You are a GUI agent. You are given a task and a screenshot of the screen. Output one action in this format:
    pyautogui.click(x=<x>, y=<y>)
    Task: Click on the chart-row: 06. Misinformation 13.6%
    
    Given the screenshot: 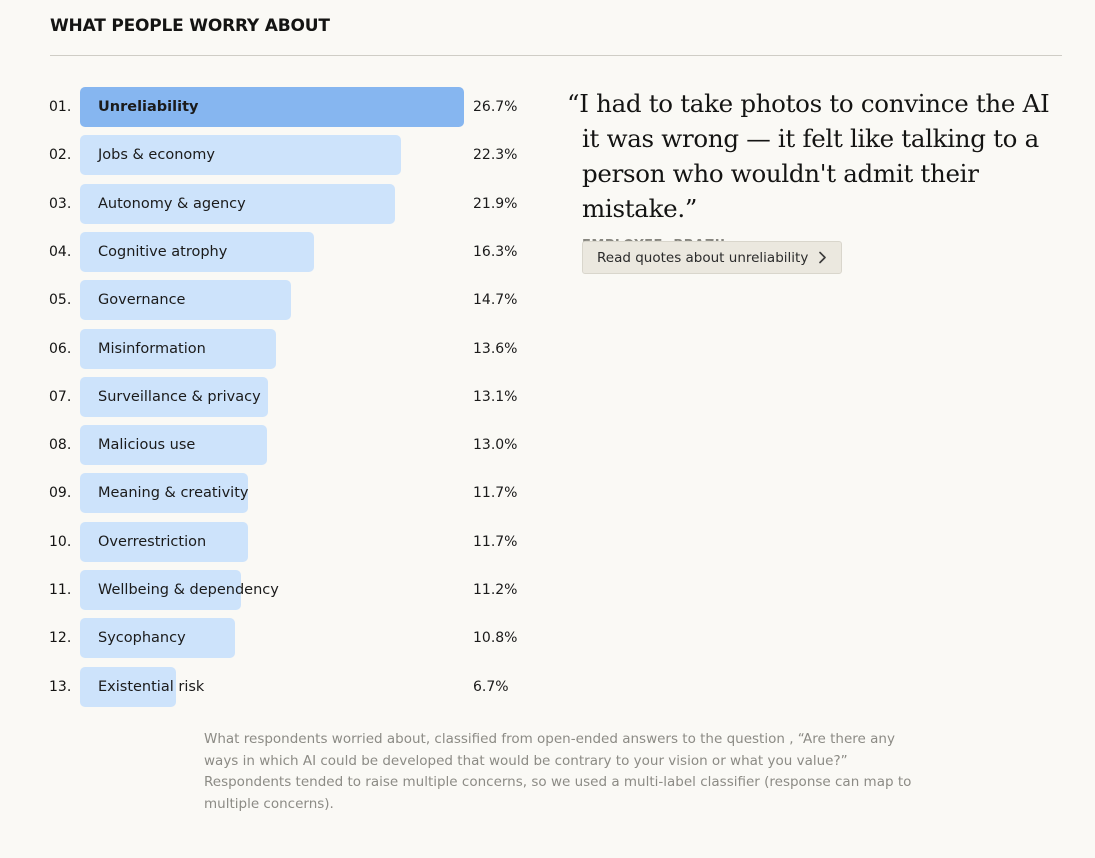 What is the action you would take?
    pyautogui.click(x=280, y=348)
    